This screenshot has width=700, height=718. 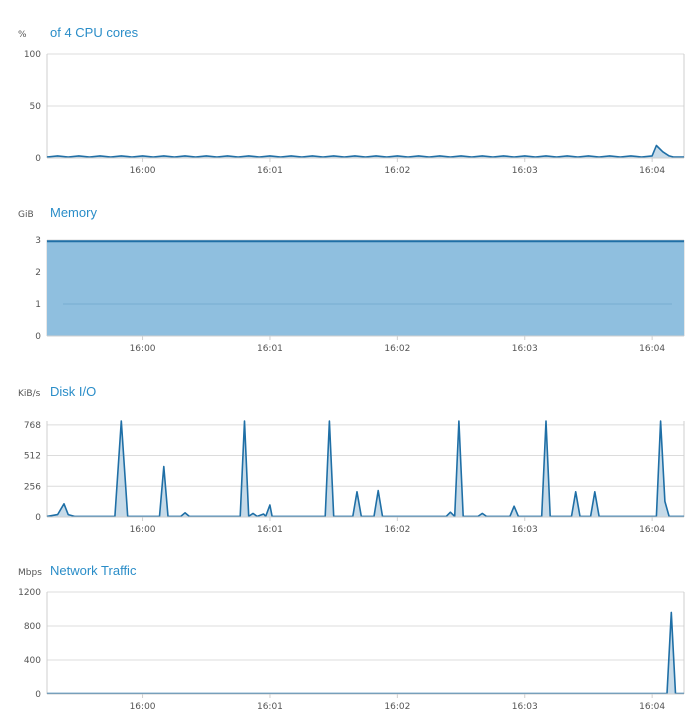 What do you see at coordinates (350, 394) in the screenshot?
I see `disk-io-header: KiB/s Disk I/O` at bounding box center [350, 394].